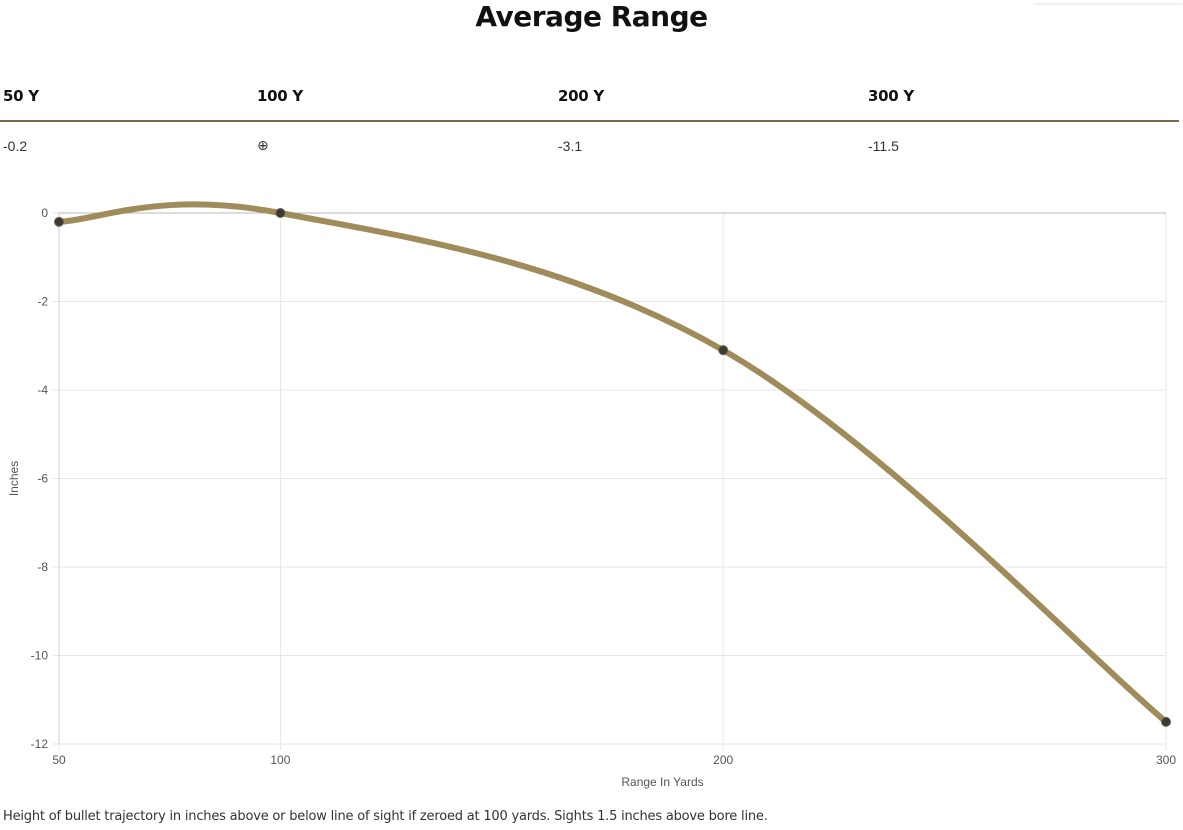 This screenshot has height=830, width=1183. I want to click on y-tick-label: -8, so click(42, 567).